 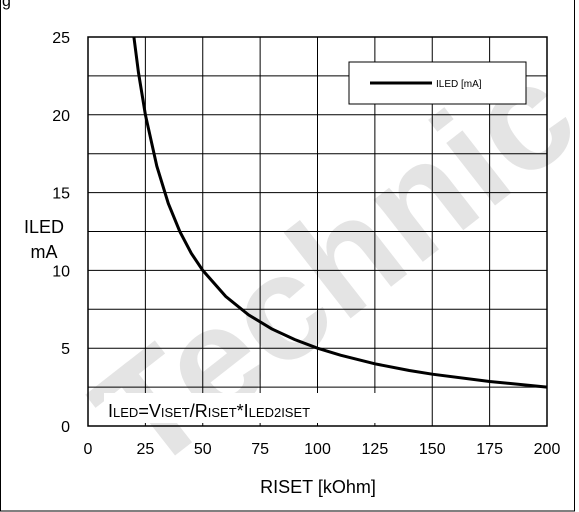 I want to click on formula-annotation: ILED=VISET/RISET*ILED2ISET, so click(x=209, y=411).